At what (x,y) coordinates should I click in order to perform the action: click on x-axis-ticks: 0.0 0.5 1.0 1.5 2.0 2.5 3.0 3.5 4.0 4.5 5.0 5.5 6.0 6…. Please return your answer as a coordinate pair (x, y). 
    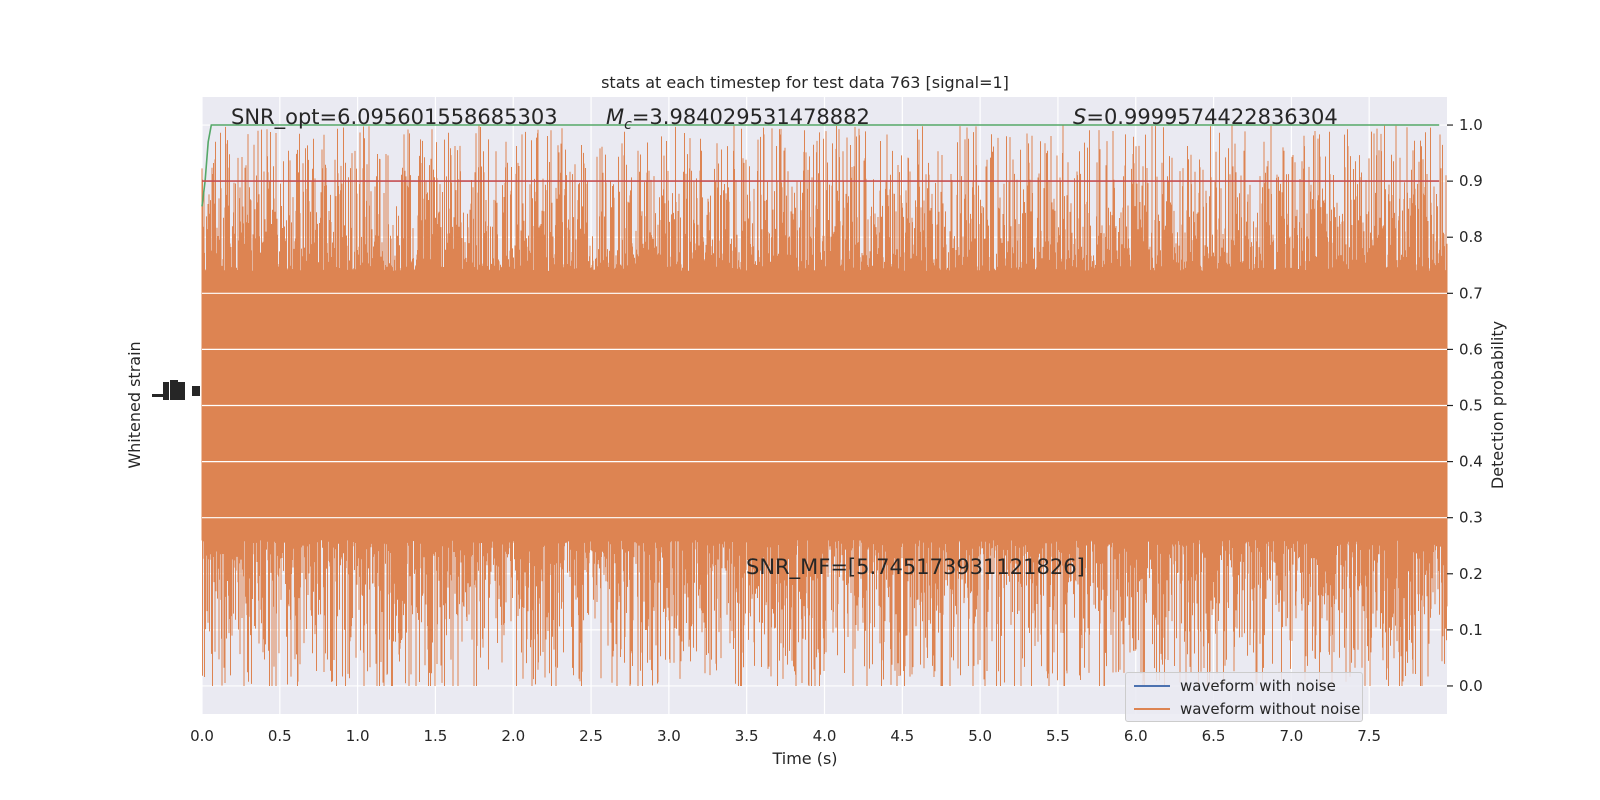
    Looking at the image, I should click on (785, 736).